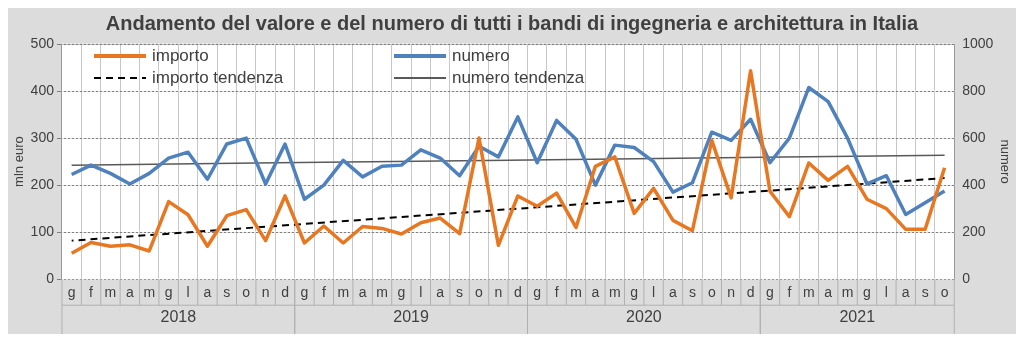 Image resolution: width=1024 pixels, height=342 pixels. What do you see at coordinates (644, 316) in the screenshot?
I see `text: 2020` at bounding box center [644, 316].